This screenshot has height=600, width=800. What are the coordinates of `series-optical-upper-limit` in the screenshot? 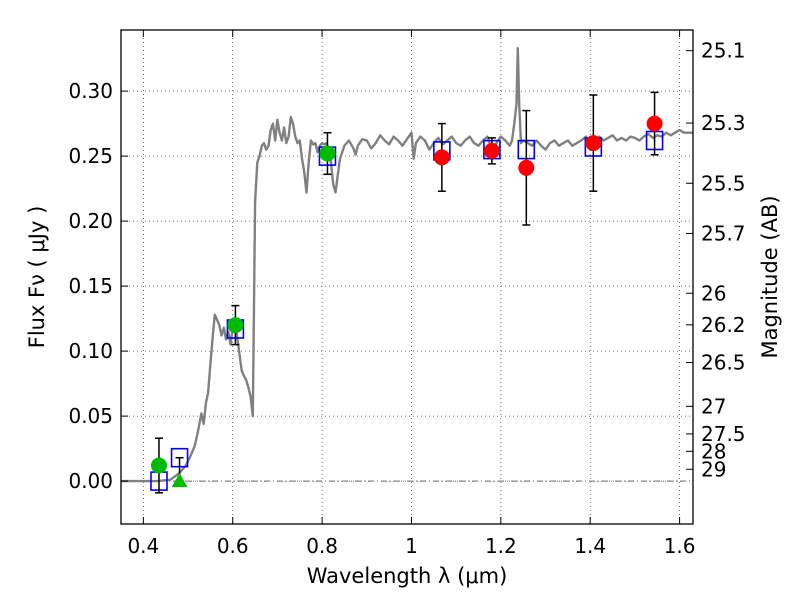 It's located at (179, 472).